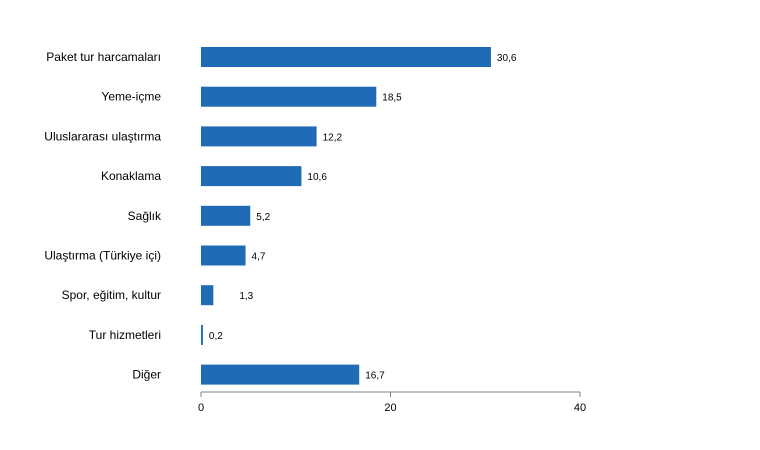 The height and width of the screenshot is (450, 760). I want to click on category-label-0: Paket tur harcamaları, so click(103, 57).